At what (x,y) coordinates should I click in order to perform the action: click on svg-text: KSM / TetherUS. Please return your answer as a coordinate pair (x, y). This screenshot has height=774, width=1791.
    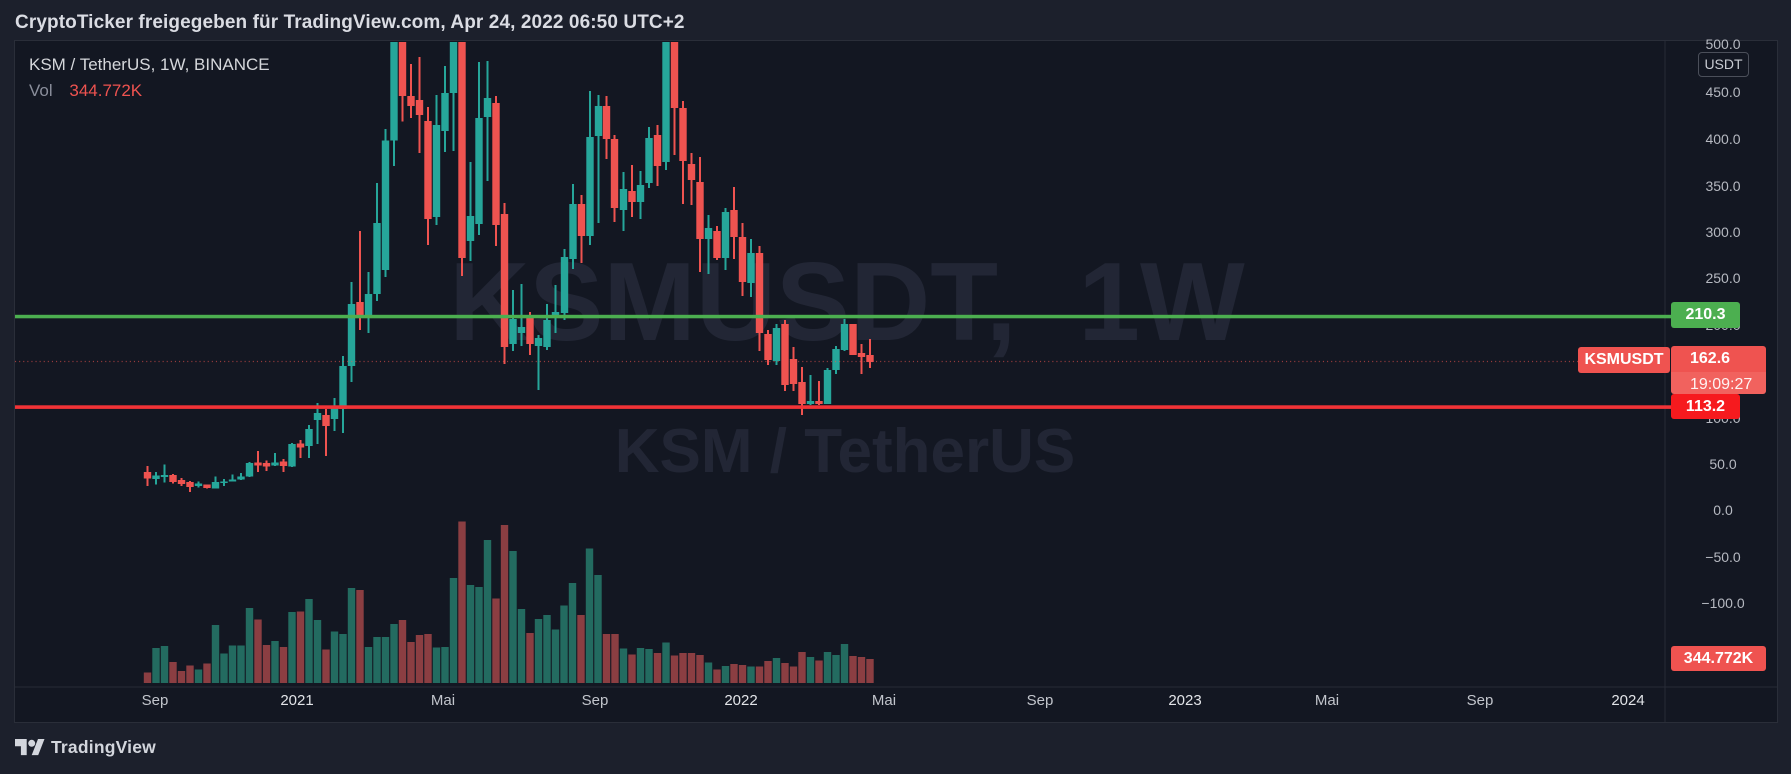
    Looking at the image, I should click on (845, 451).